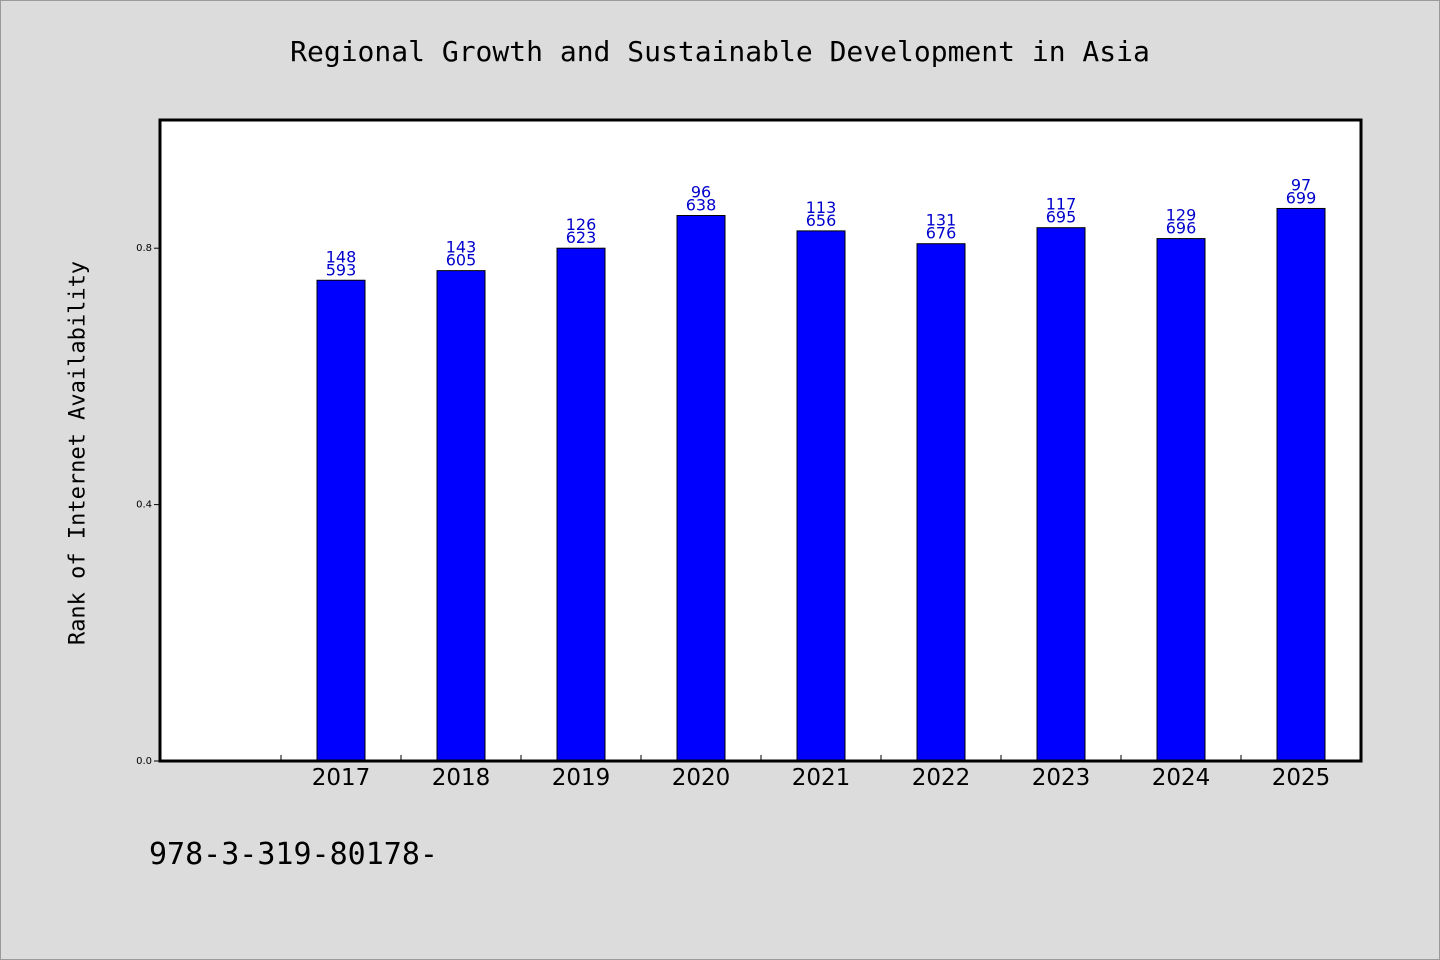  What do you see at coordinates (461, 260) in the screenshot?
I see `data-label-bottom: 605` at bounding box center [461, 260].